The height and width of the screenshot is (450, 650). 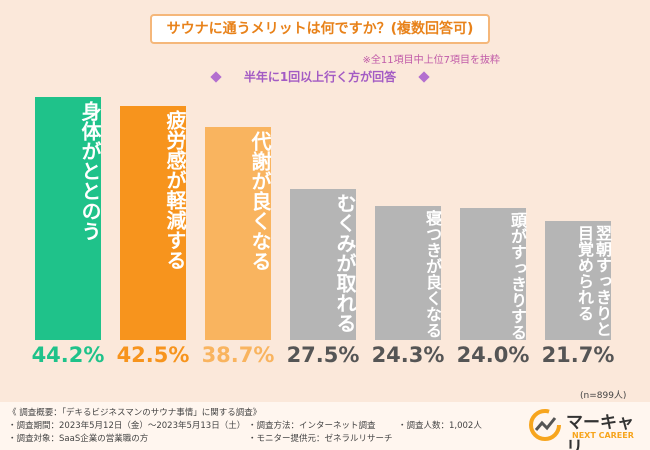 What do you see at coordinates (431, 60) in the screenshot?
I see `note: ※全11項目中上位7項目を抜粋` at bounding box center [431, 60].